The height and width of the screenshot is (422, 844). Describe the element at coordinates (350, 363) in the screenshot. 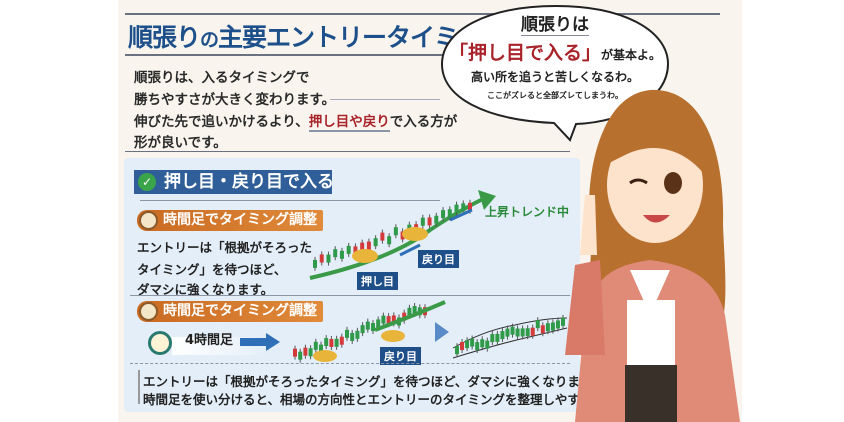

I see `dashed-divider` at that location.